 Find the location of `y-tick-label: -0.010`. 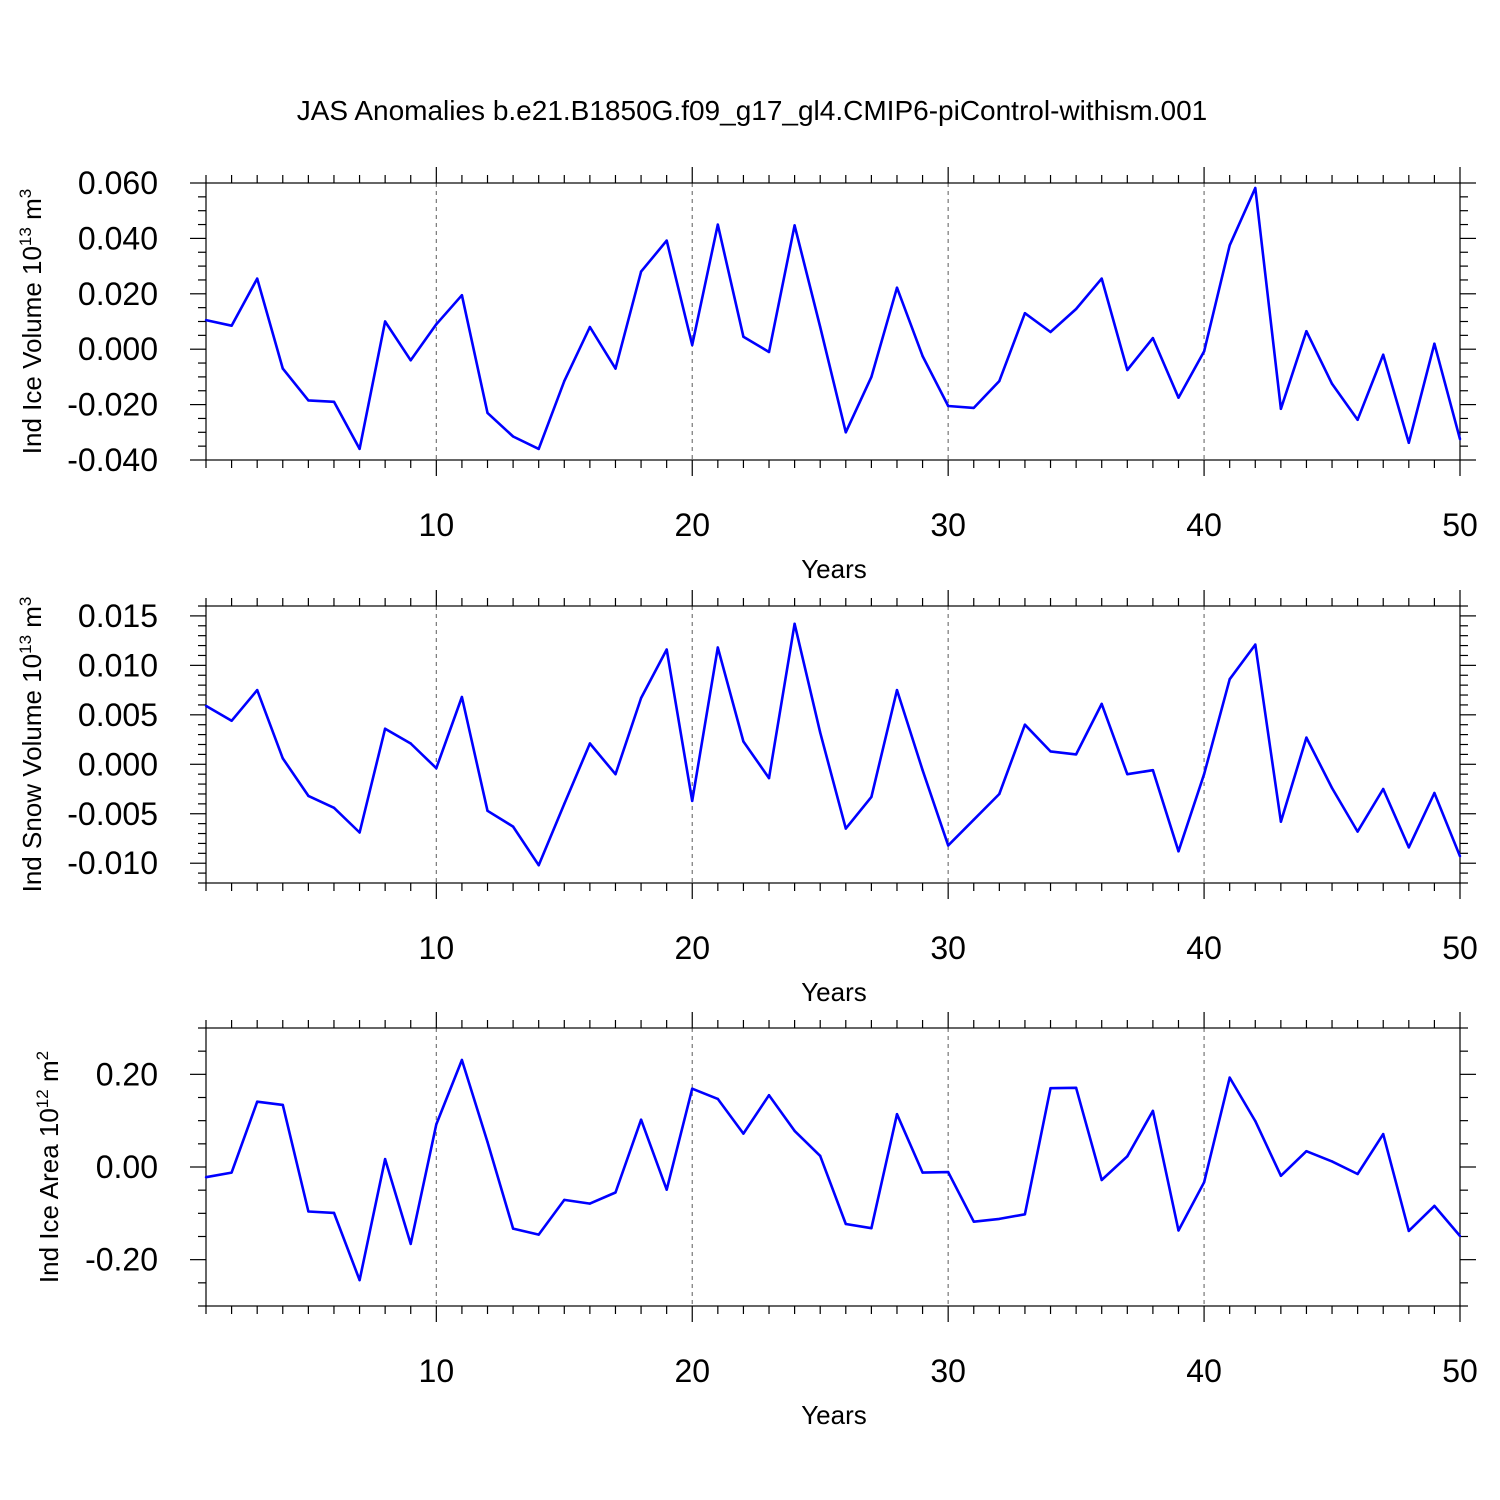

y-tick-label: -0.010 is located at coordinates (112, 863).